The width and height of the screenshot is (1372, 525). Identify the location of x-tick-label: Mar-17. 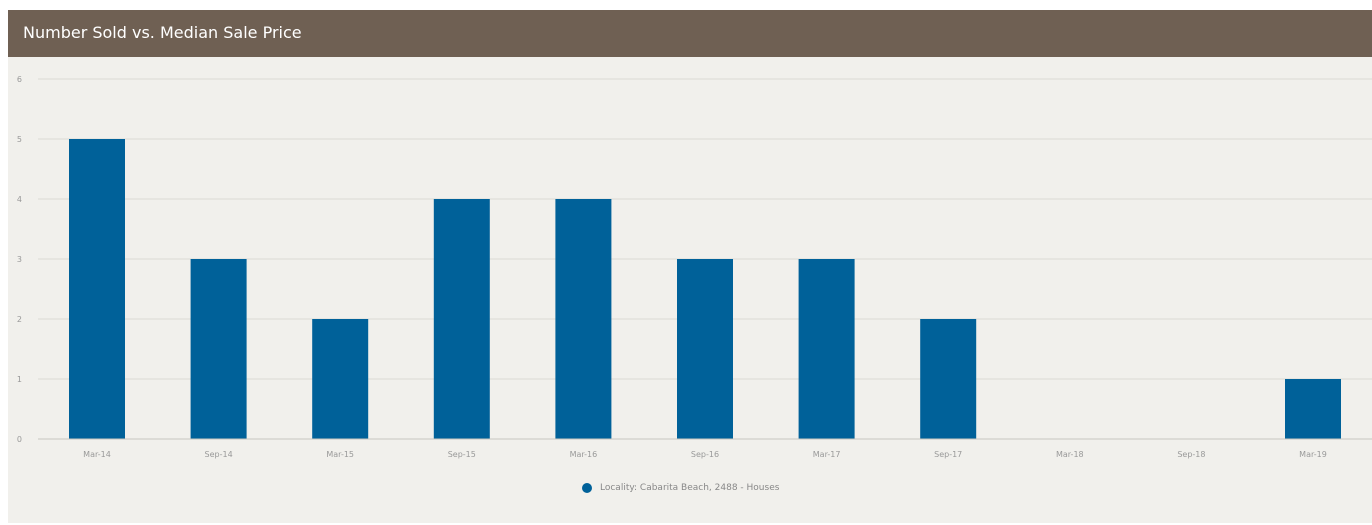
(827, 454).